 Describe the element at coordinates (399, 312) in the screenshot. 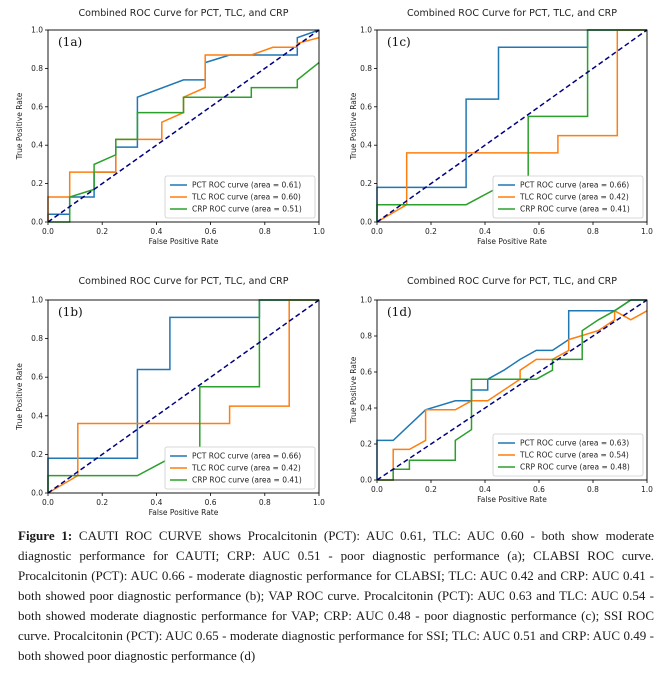

I see `panel-label: (1d)` at that location.